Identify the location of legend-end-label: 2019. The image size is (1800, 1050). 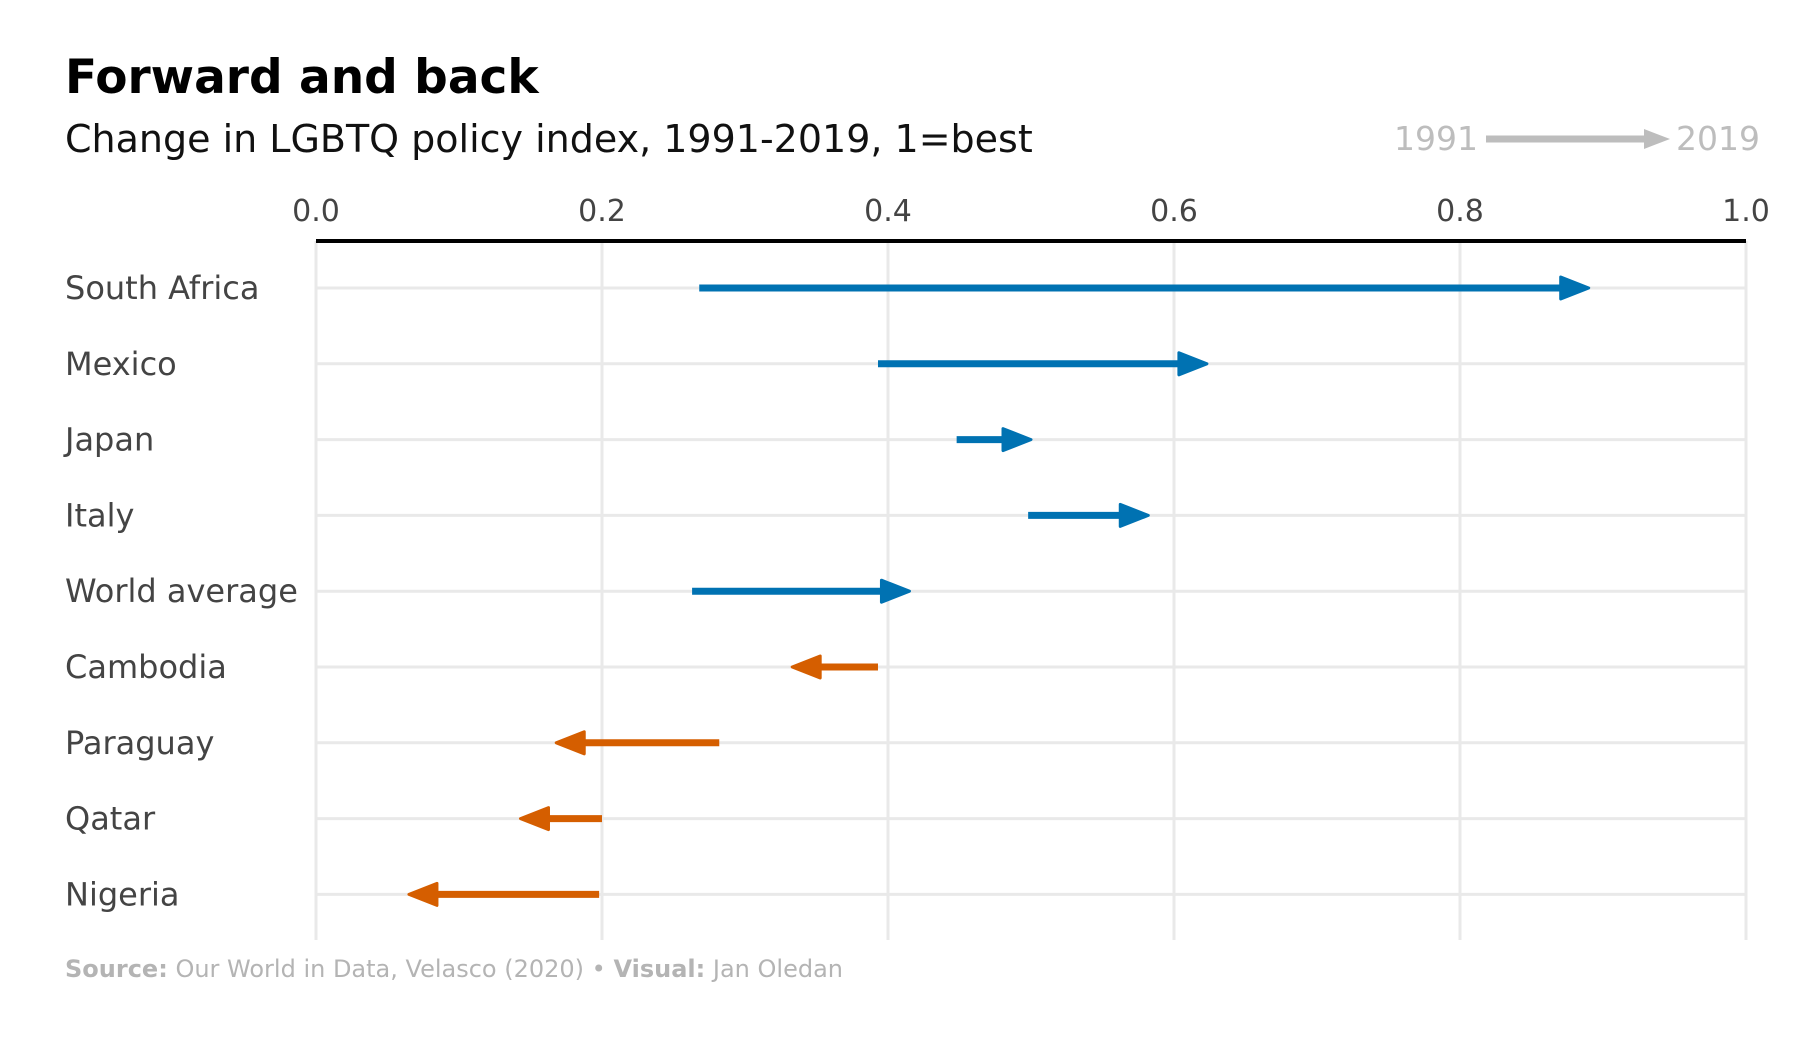
(1718, 138).